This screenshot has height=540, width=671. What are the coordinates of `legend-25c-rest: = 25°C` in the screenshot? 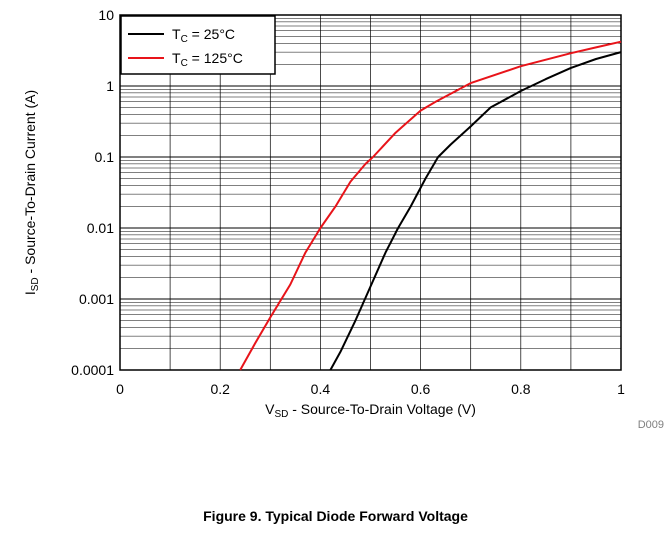 It's located at (211, 34).